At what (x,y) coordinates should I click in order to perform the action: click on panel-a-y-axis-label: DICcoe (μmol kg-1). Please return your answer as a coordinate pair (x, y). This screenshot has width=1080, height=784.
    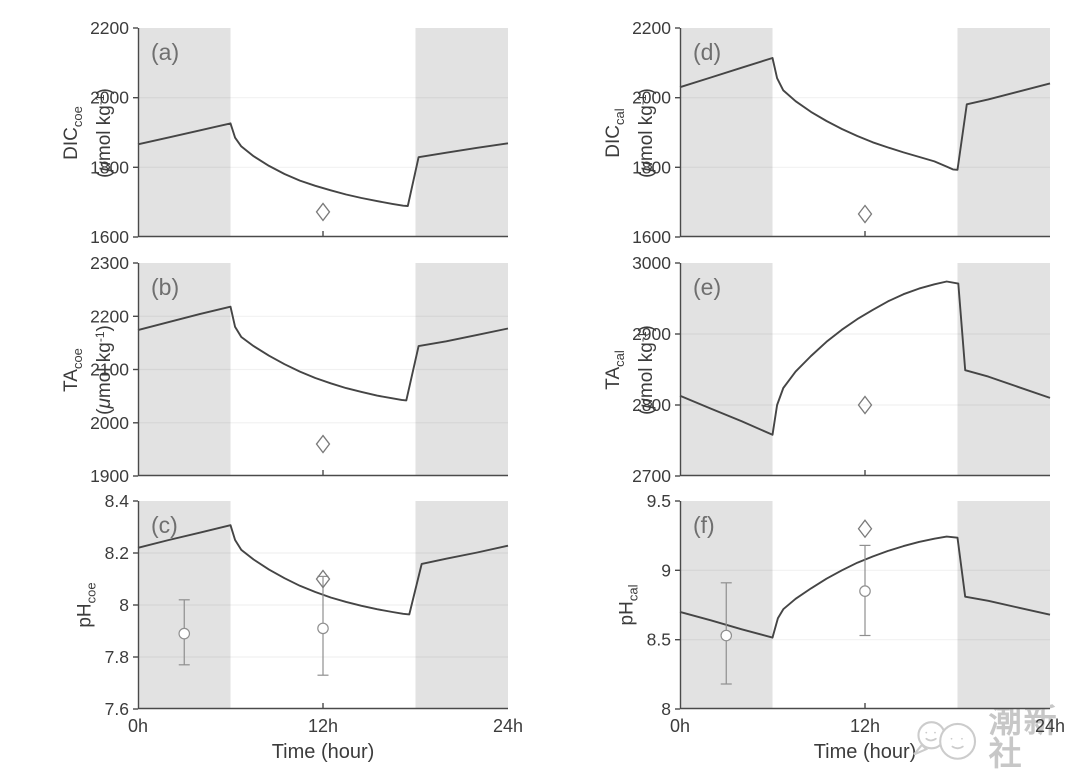
    Looking at the image, I should click on (88, 133).